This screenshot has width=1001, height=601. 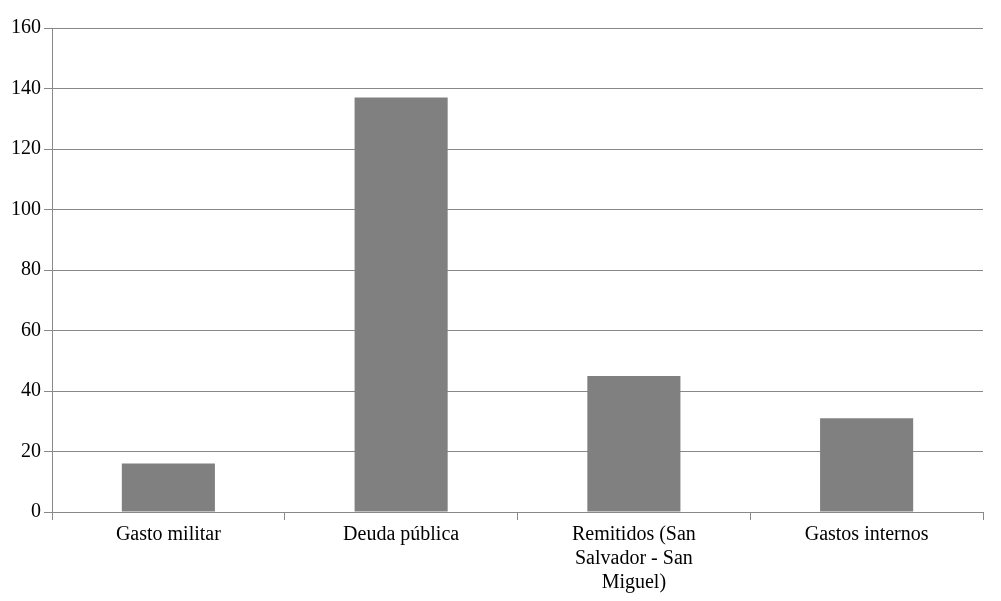 What do you see at coordinates (36, 510) in the screenshot?
I see `y-tick-label: 0` at bounding box center [36, 510].